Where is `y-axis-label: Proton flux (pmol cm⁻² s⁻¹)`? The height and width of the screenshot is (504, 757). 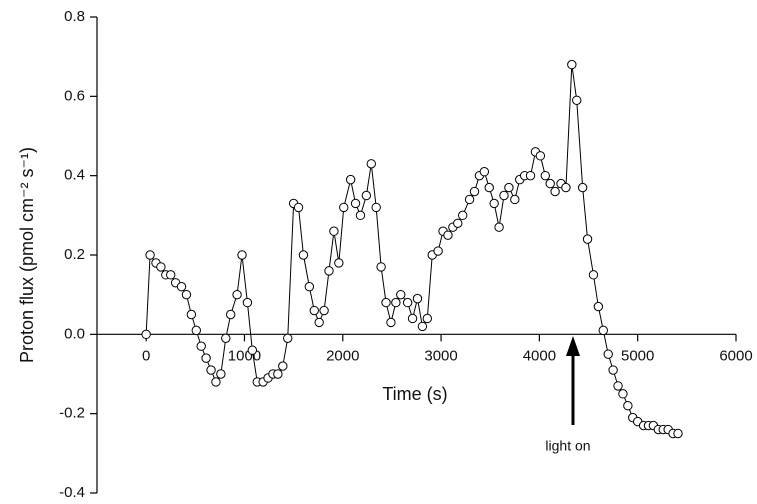 y-axis-label: Proton flux (pmol cm⁻² s⁻¹) is located at coordinates (27, 255).